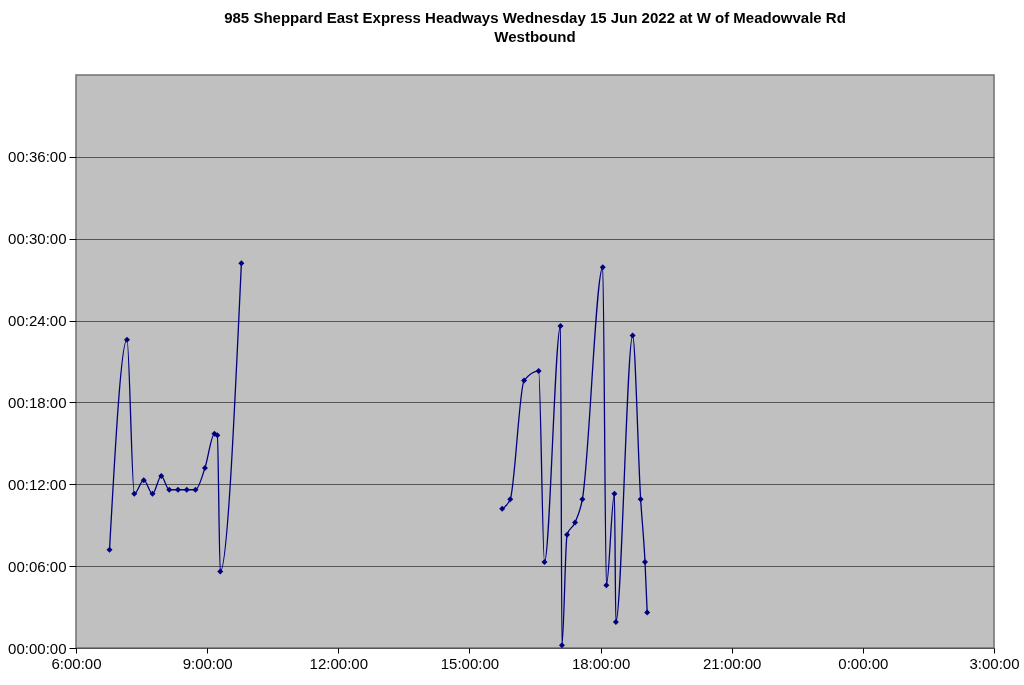  Describe the element at coordinates (535, 27) in the screenshot. I see `chart-title: 985 Sheppard East Express Headways Wednesday 15 Jun 2022 at W of Meadowvale Rd Westbound` at that location.